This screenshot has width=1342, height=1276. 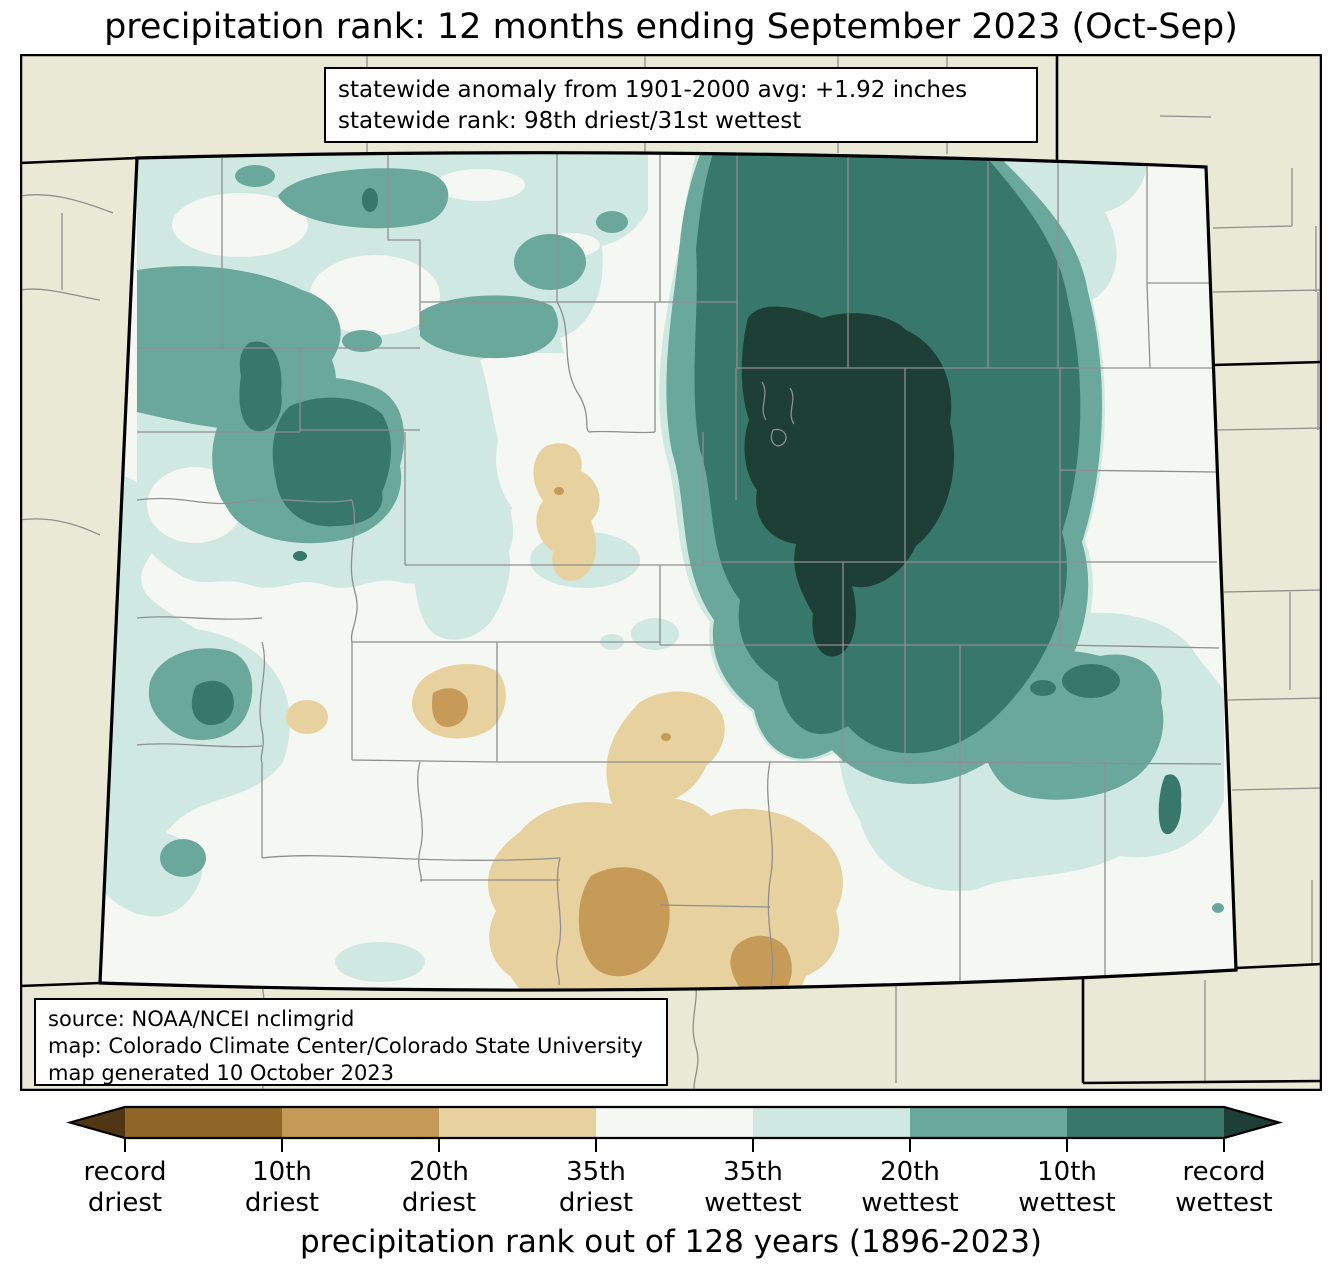 I want to click on colorbar-segment-10th-driest, so click(x=203, y=1122).